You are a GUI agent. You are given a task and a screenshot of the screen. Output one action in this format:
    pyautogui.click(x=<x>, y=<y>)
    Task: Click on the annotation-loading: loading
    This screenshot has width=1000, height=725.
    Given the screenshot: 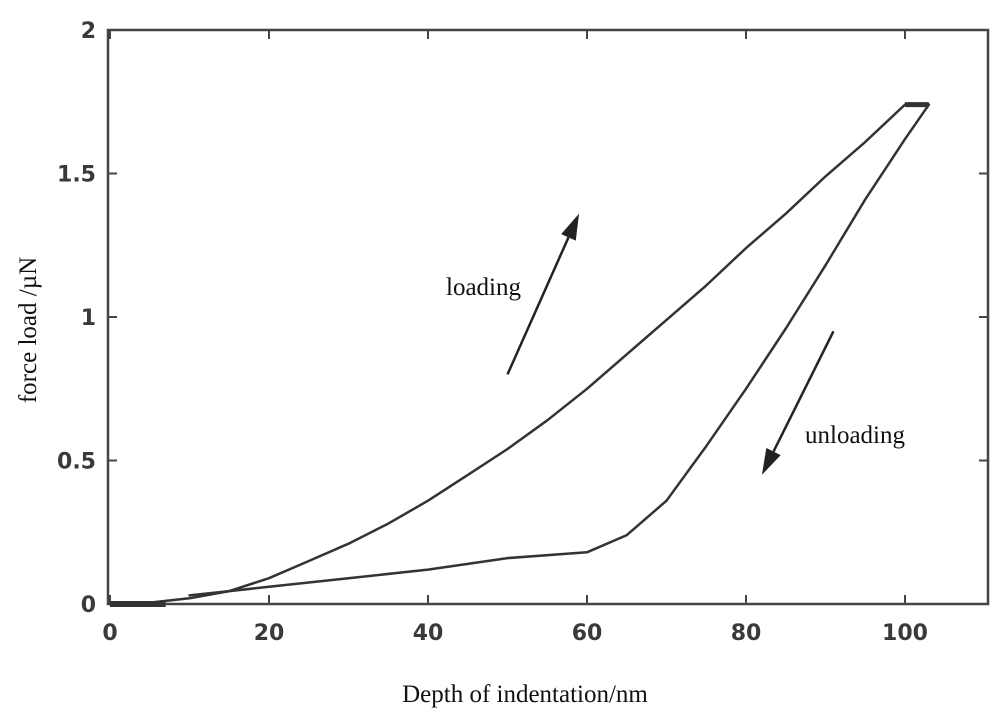 What is the action you would take?
    pyautogui.click(x=483, y=287)
    